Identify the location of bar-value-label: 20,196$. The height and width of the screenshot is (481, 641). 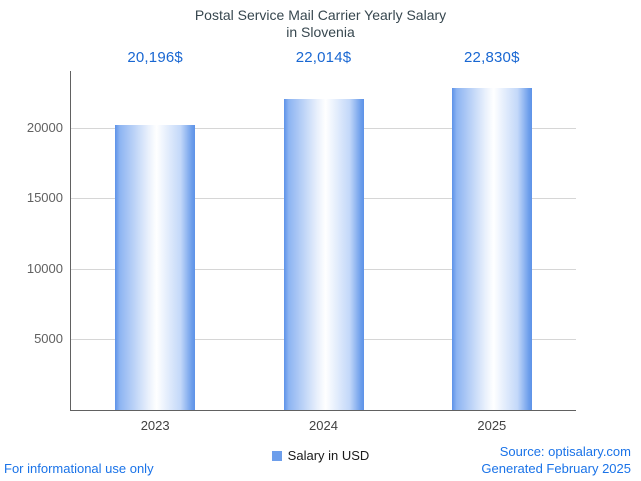
(155, 57).